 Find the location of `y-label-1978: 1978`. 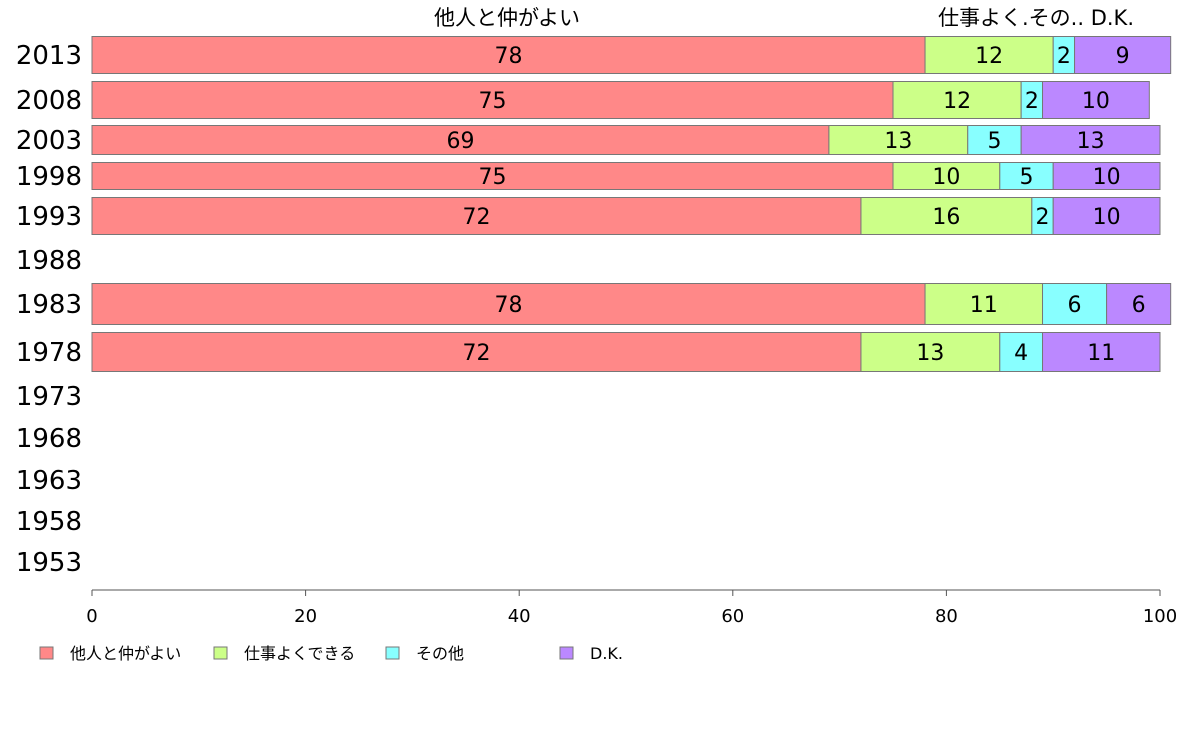

y-label-1978: 1978 is located at coordinates (49, 353).